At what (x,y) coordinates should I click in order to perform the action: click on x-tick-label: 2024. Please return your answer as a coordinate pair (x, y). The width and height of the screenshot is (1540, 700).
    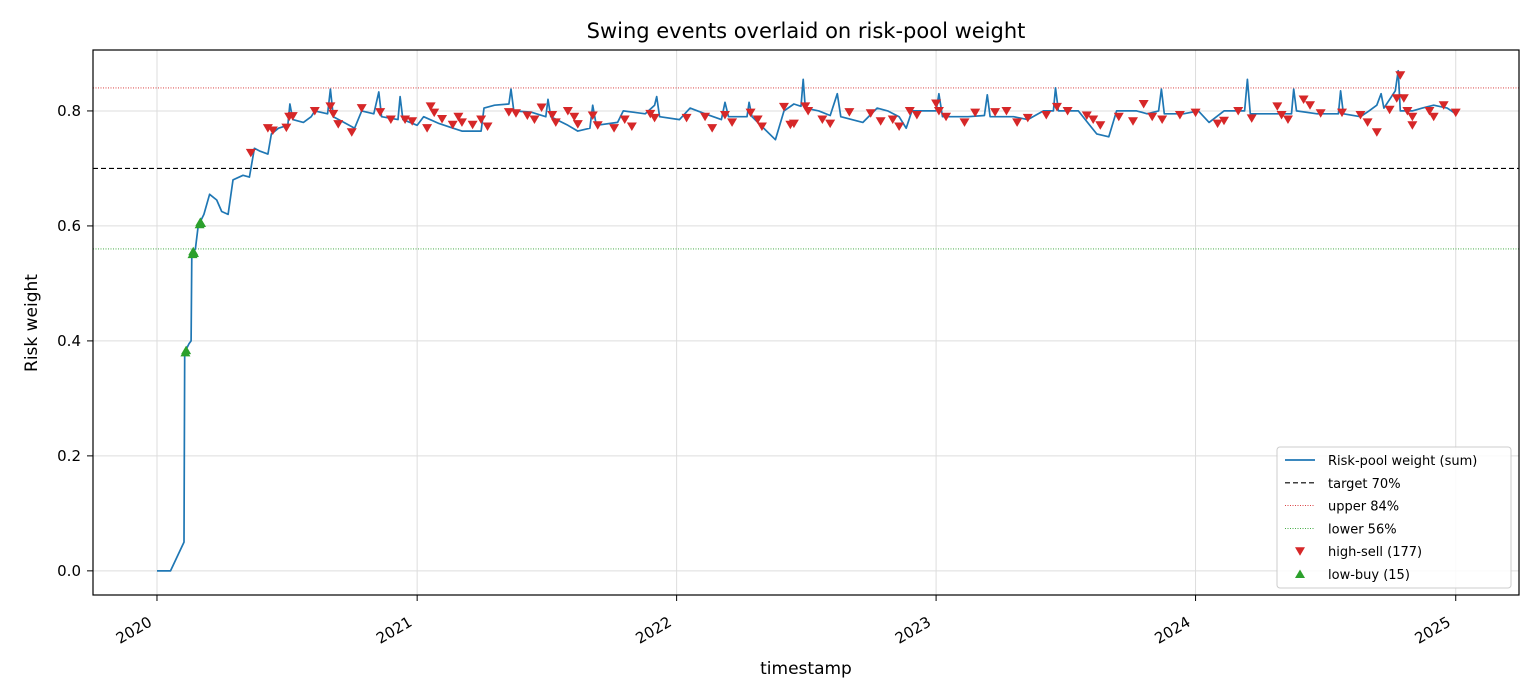
    Looking at the image, I should click on (1172, 630).